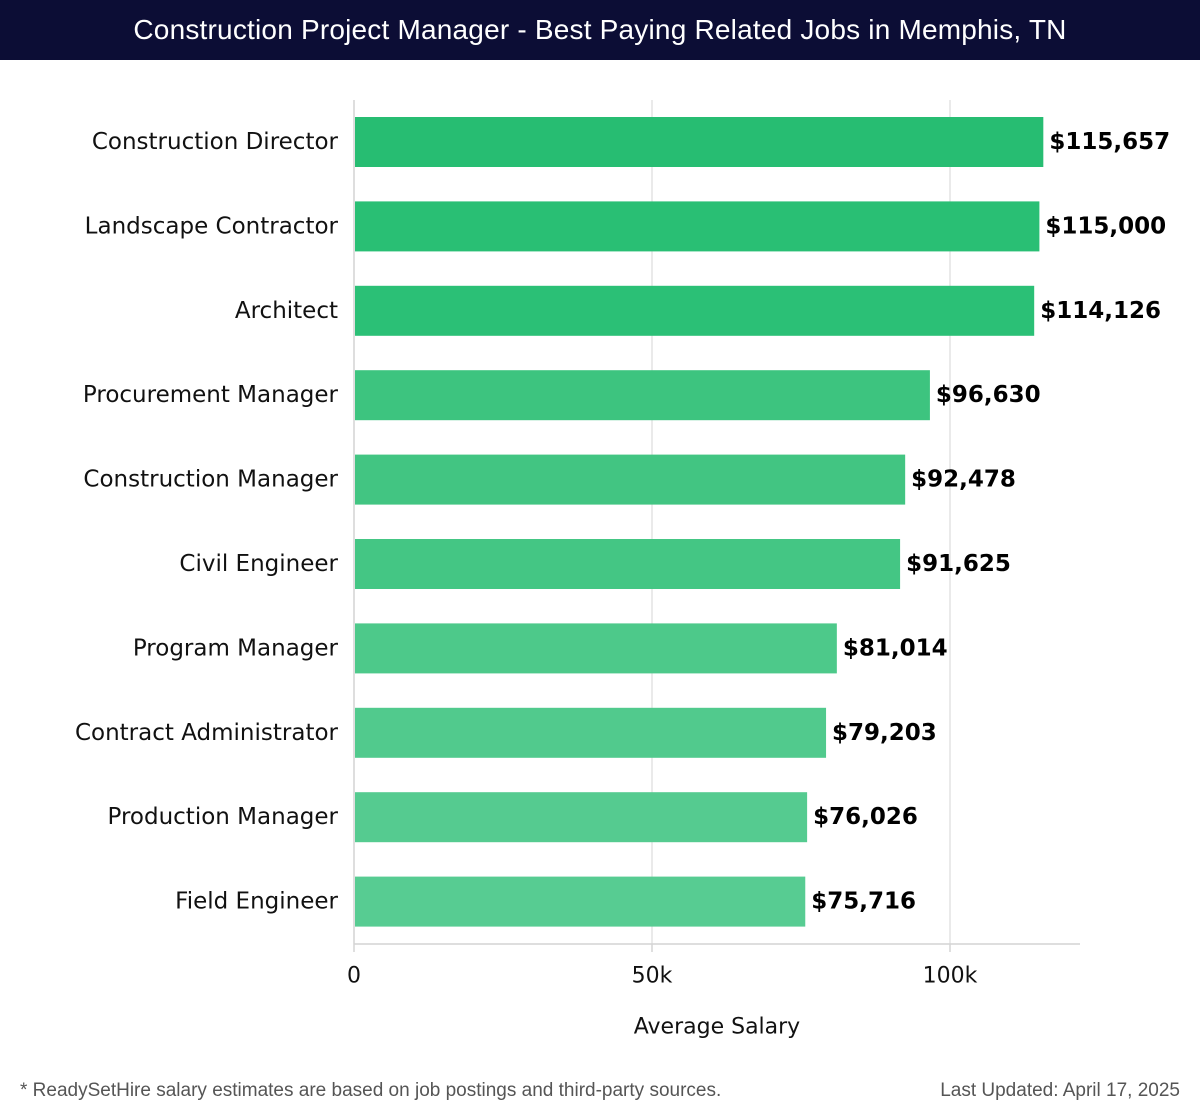  Describe the element at coordinates (212, 226) in the screenshot. I see `category-label: Landscape Contractor` at that location.